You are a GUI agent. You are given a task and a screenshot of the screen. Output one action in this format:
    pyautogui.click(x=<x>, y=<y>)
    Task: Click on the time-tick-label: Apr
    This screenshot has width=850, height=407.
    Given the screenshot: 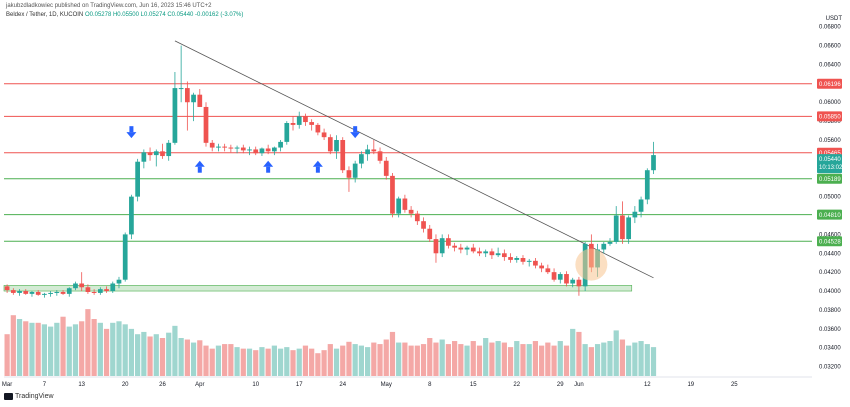 What is the action you would take?
    pyautogui.click(x=199, y=385)
    